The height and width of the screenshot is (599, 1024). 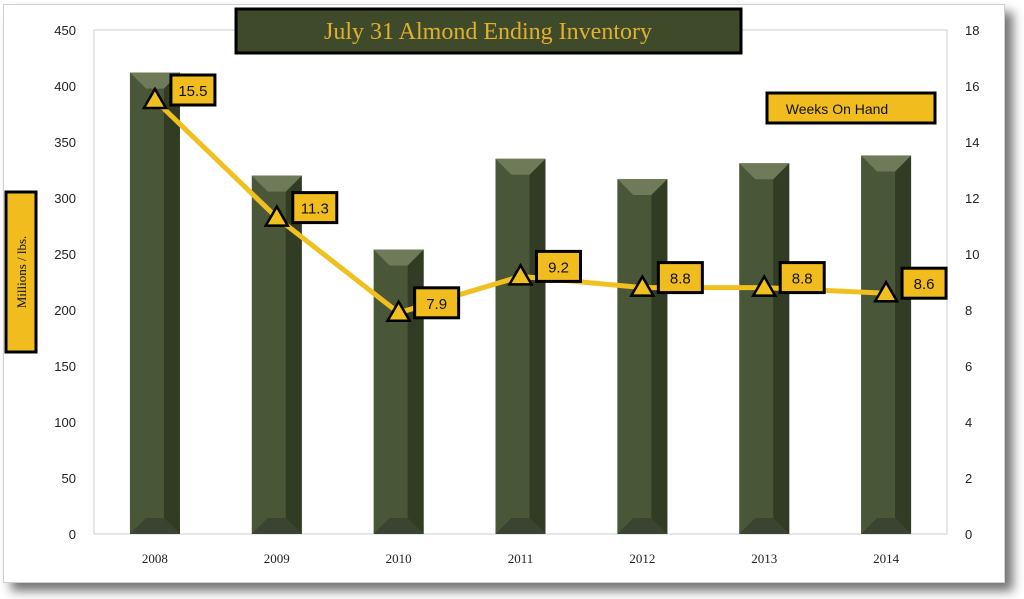 I want to click on x-tick-label: 2011, so click(x=521, y=558).